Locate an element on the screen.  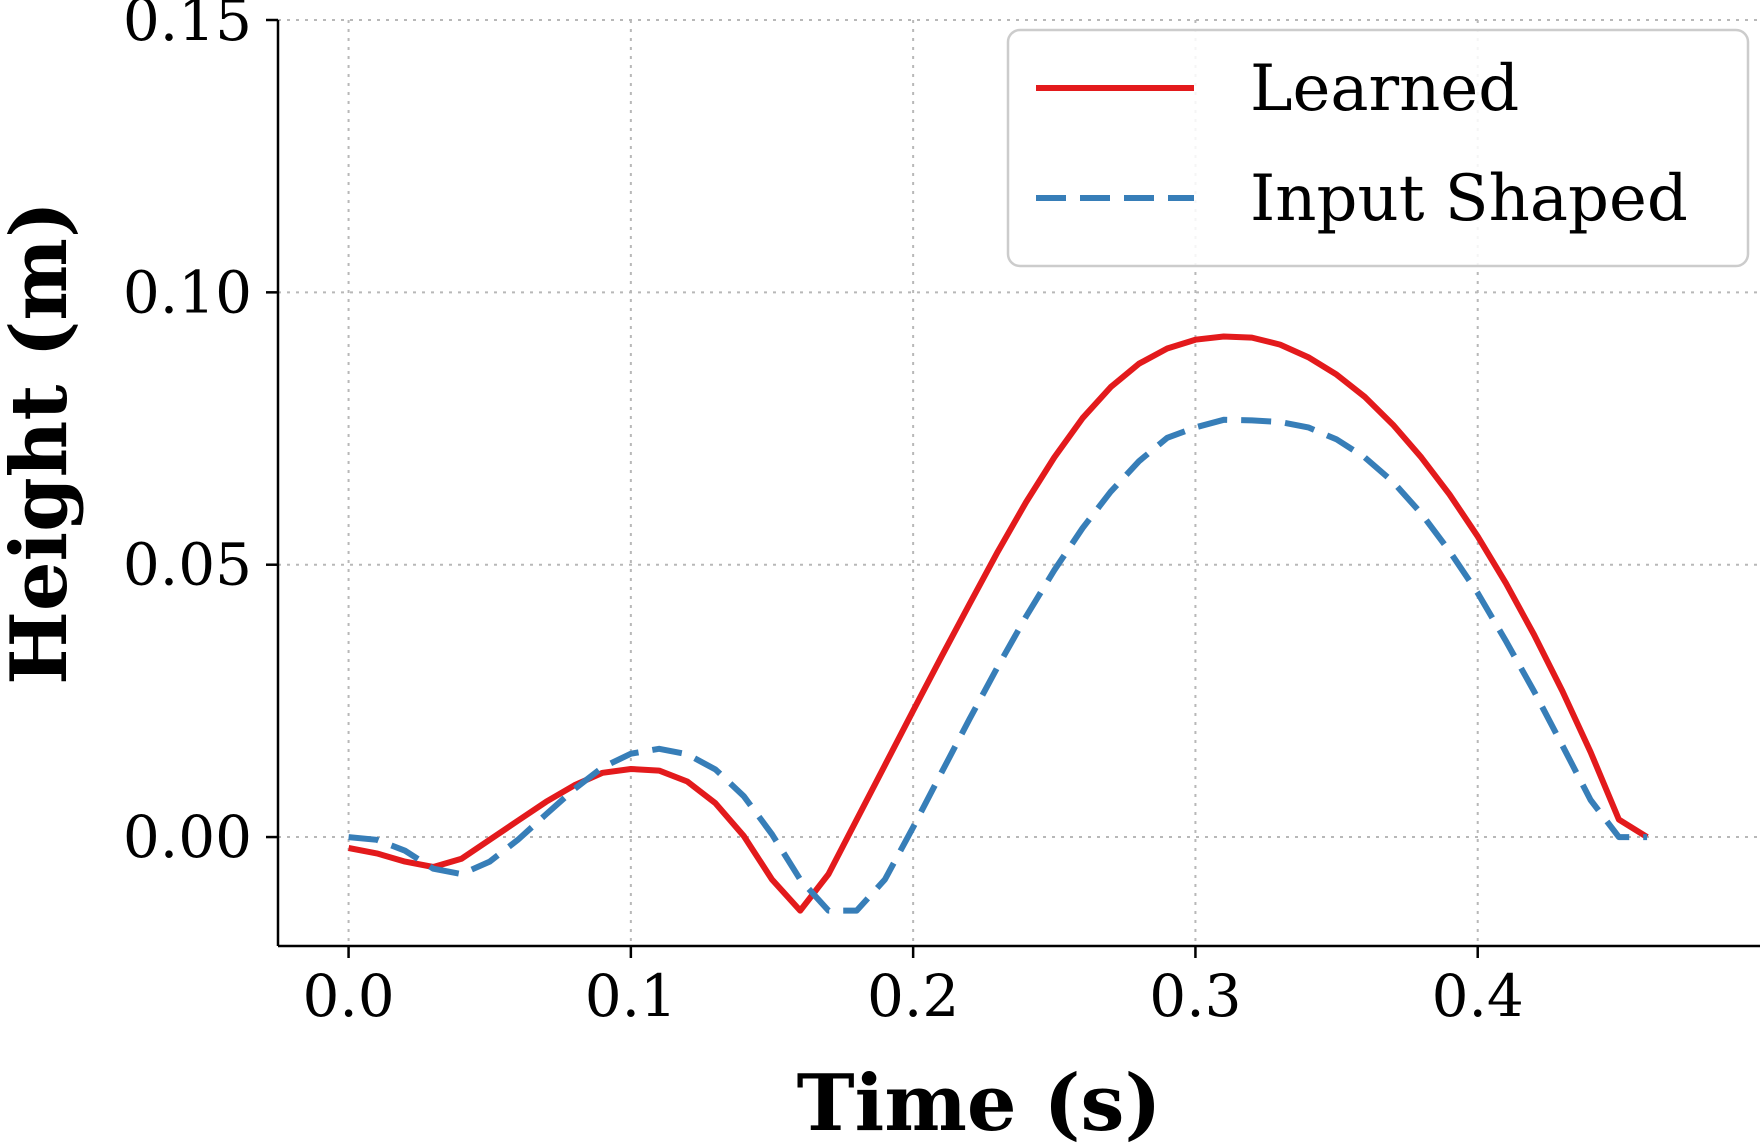
x-tick-label: 0.2 is located at coordinates (913, 996).